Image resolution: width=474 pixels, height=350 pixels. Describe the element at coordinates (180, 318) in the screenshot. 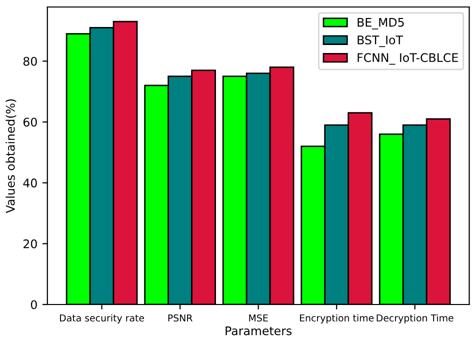

I see `x-tick-label: PSNR` at that location.